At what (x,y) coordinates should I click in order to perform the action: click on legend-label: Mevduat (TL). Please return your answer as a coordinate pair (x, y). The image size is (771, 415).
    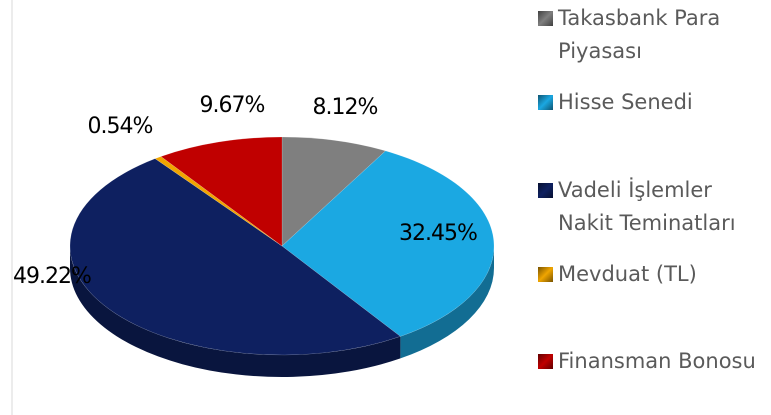
    Looking at the image, I should click on (627, 274).